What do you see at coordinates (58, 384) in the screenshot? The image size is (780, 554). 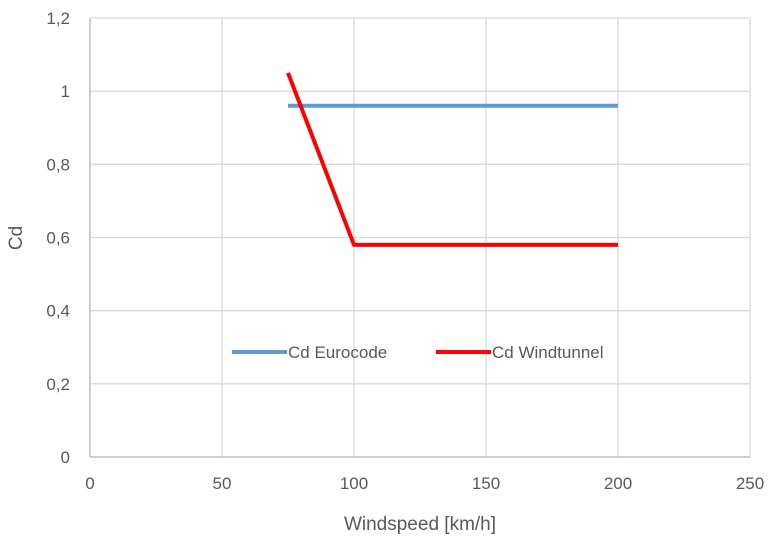 I see `y-tick-label: 0,2` at bounding box center [58, 384].